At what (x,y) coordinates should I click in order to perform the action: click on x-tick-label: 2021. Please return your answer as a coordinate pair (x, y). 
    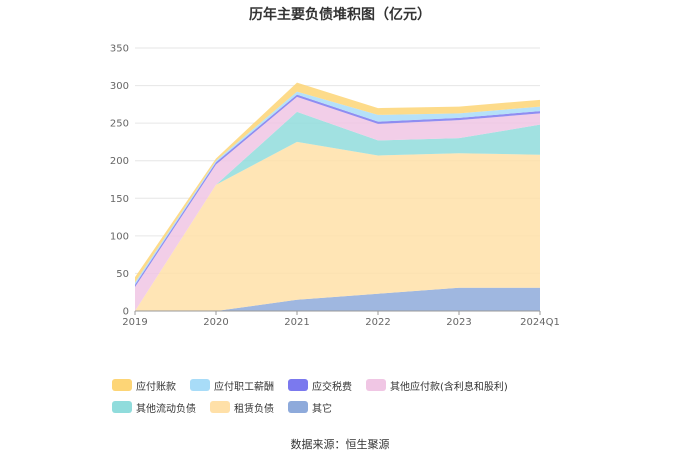
    Looking at the image, I should click on (296, 322).